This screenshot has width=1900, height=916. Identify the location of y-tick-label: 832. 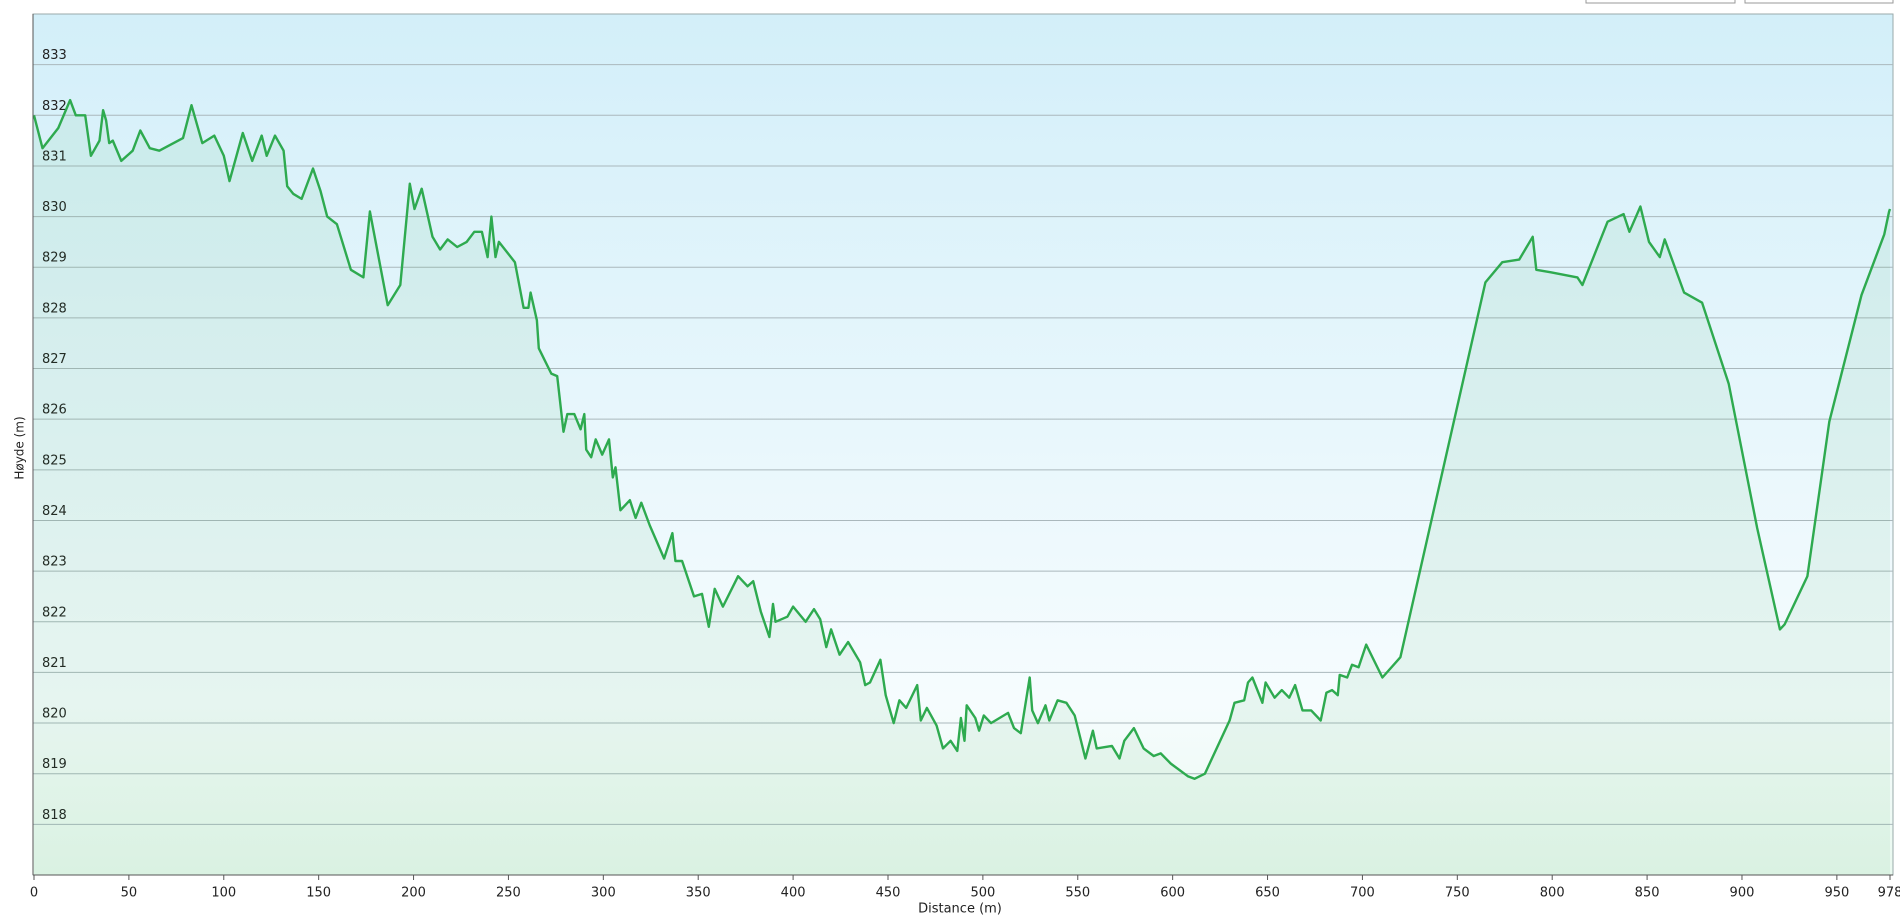
(54, 106).